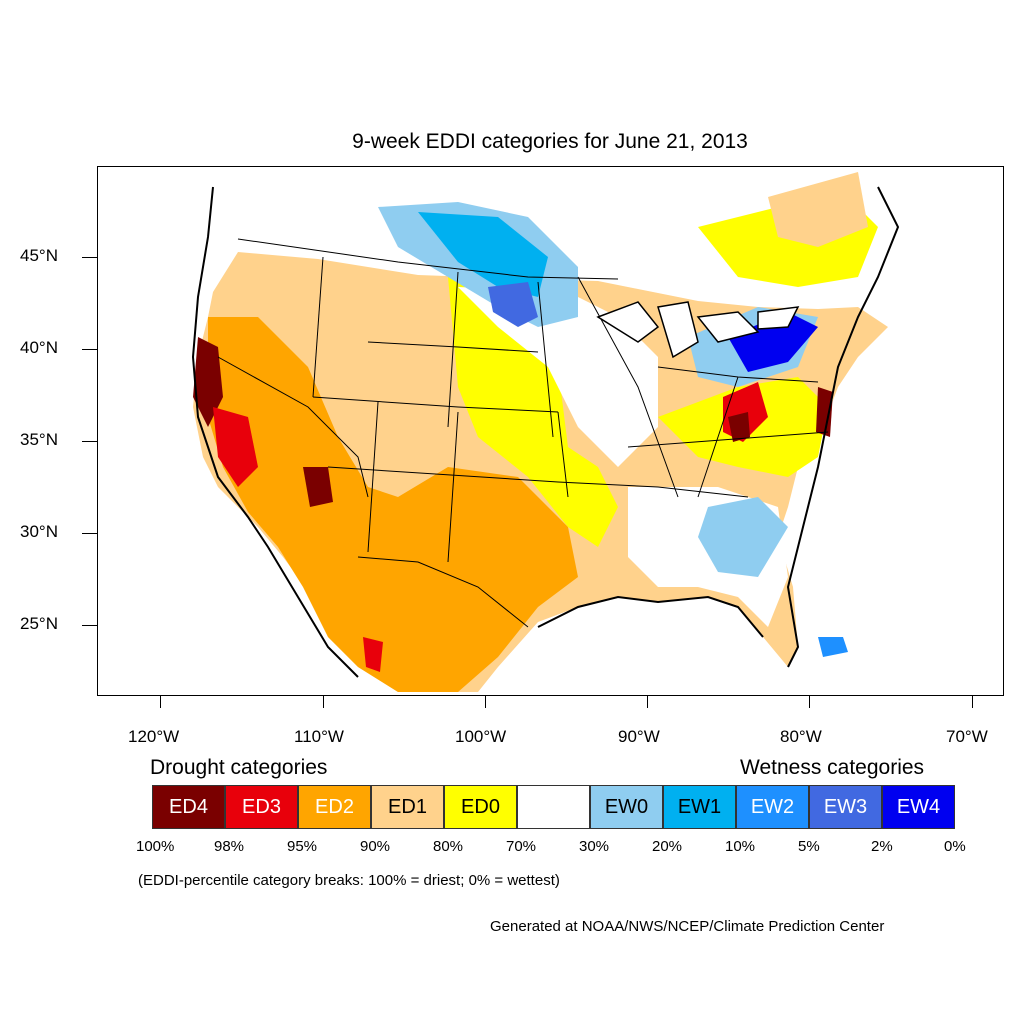 The height and width of the screenshot is (1024, 1024). Describe the element at coordinates (594, 846) in the screenshot. I see `percentile-break-label: 30%` at that location.